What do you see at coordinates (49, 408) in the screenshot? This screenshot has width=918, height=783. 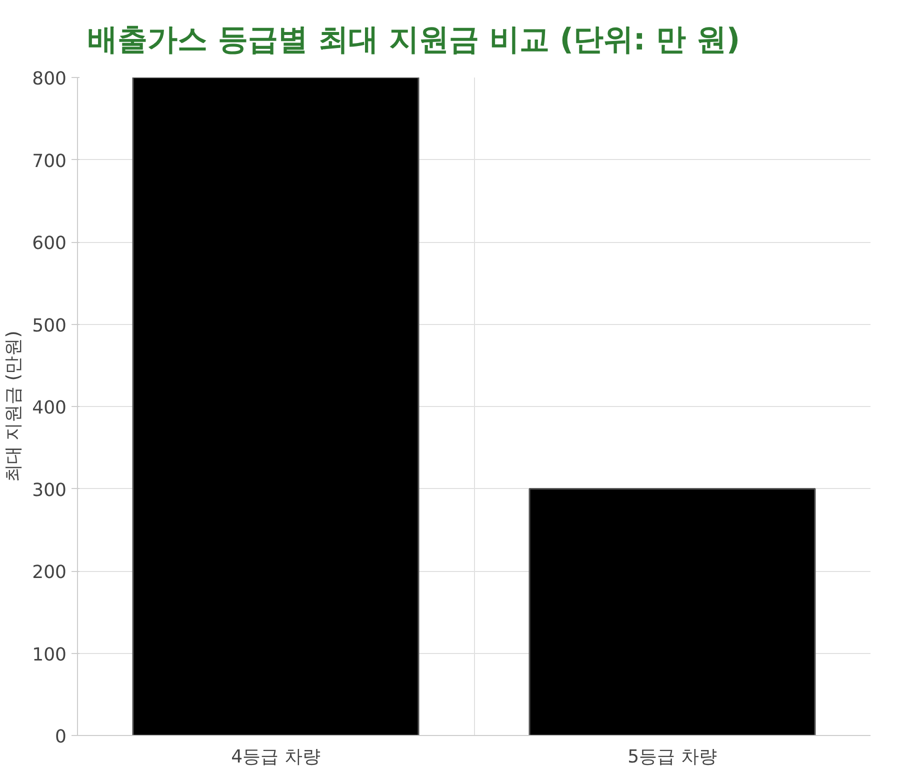 I see `y-tick-label: 400` at bounding box center [49, 408].